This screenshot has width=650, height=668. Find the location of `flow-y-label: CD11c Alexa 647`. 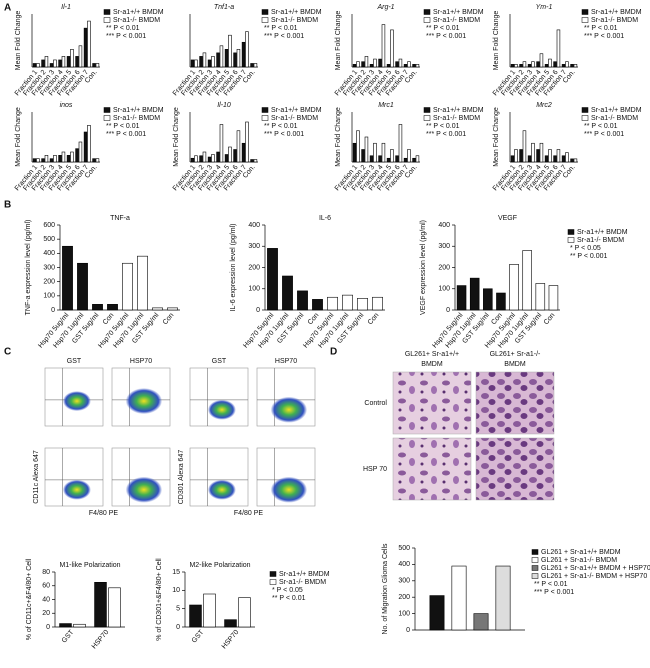

flow-y-label: CD11c Alexa 647 is located at coordinates (36, 477).